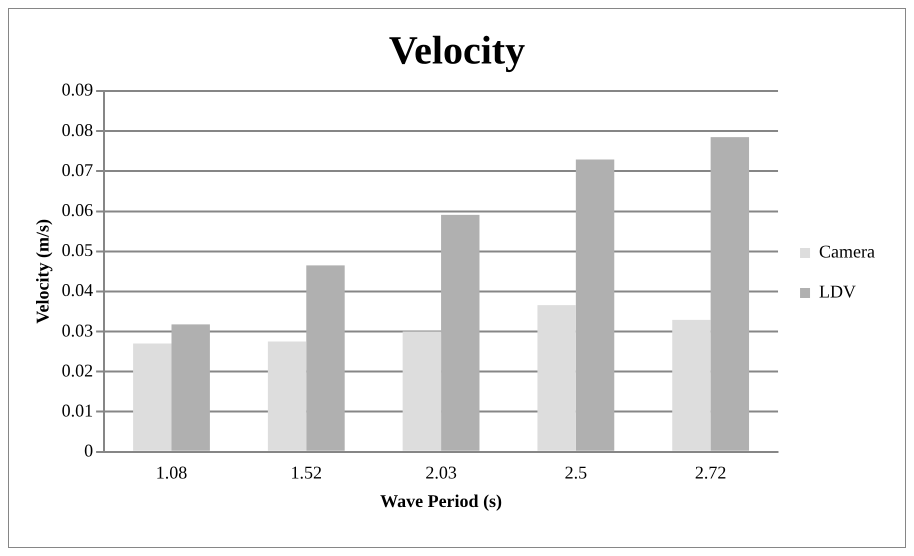 Image resolution: width=914 pixels, height=556 pixels. Describe the element at coordinates (78, 290) in the screenshot. I see `y-tick-label: 0.04` at that location.